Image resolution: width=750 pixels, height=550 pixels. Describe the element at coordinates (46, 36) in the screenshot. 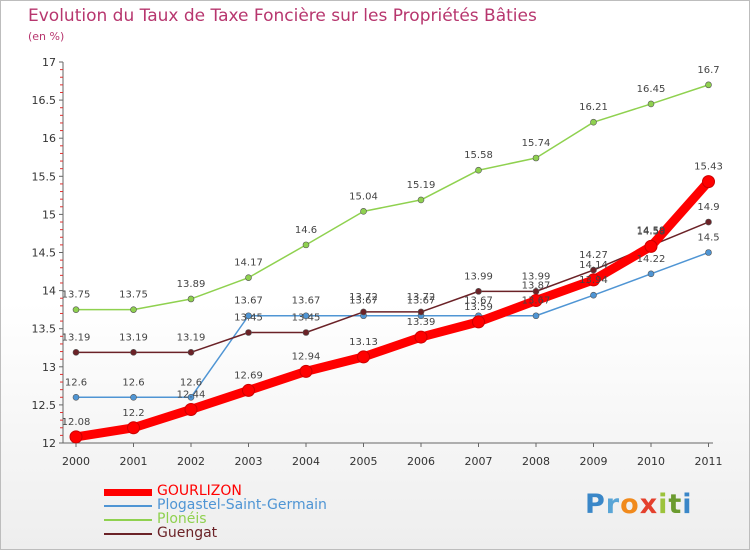

I see `chart-unit-label: (en %)` at that location.